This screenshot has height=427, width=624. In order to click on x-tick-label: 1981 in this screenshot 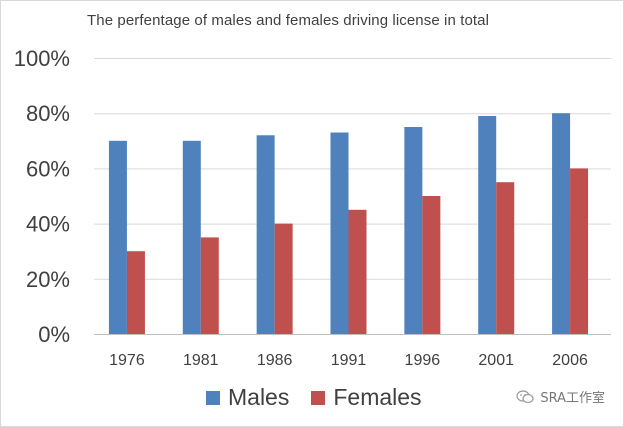, I will do `click(201, 360)`.